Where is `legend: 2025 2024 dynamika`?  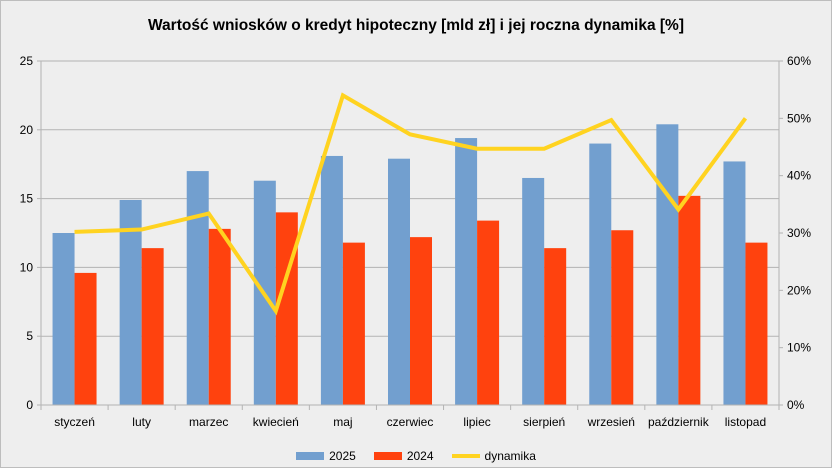
legend: 2025 2024 dynamika is located at coordinates (416, 456).